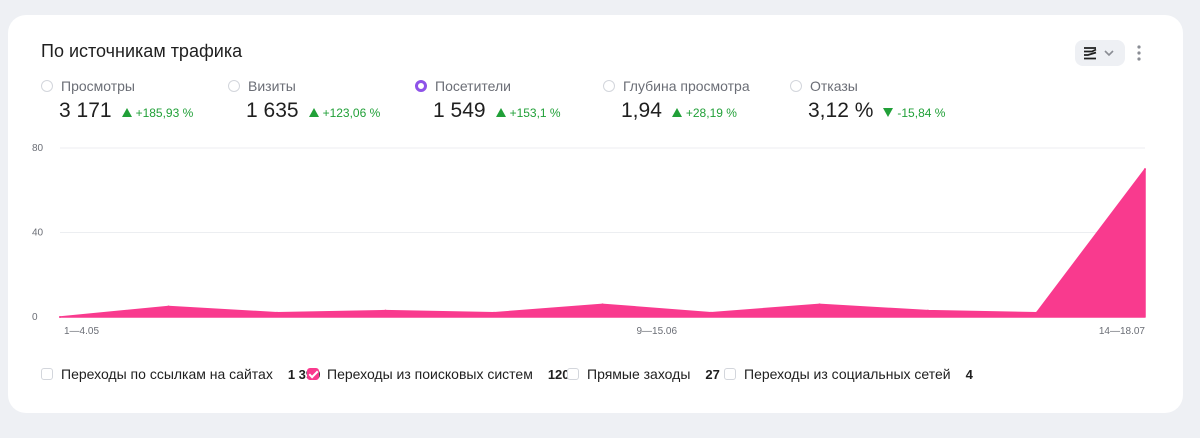  Describe the element at coordinates (969, 374) in the screenshot. I see `legend-value: 4` at that location.